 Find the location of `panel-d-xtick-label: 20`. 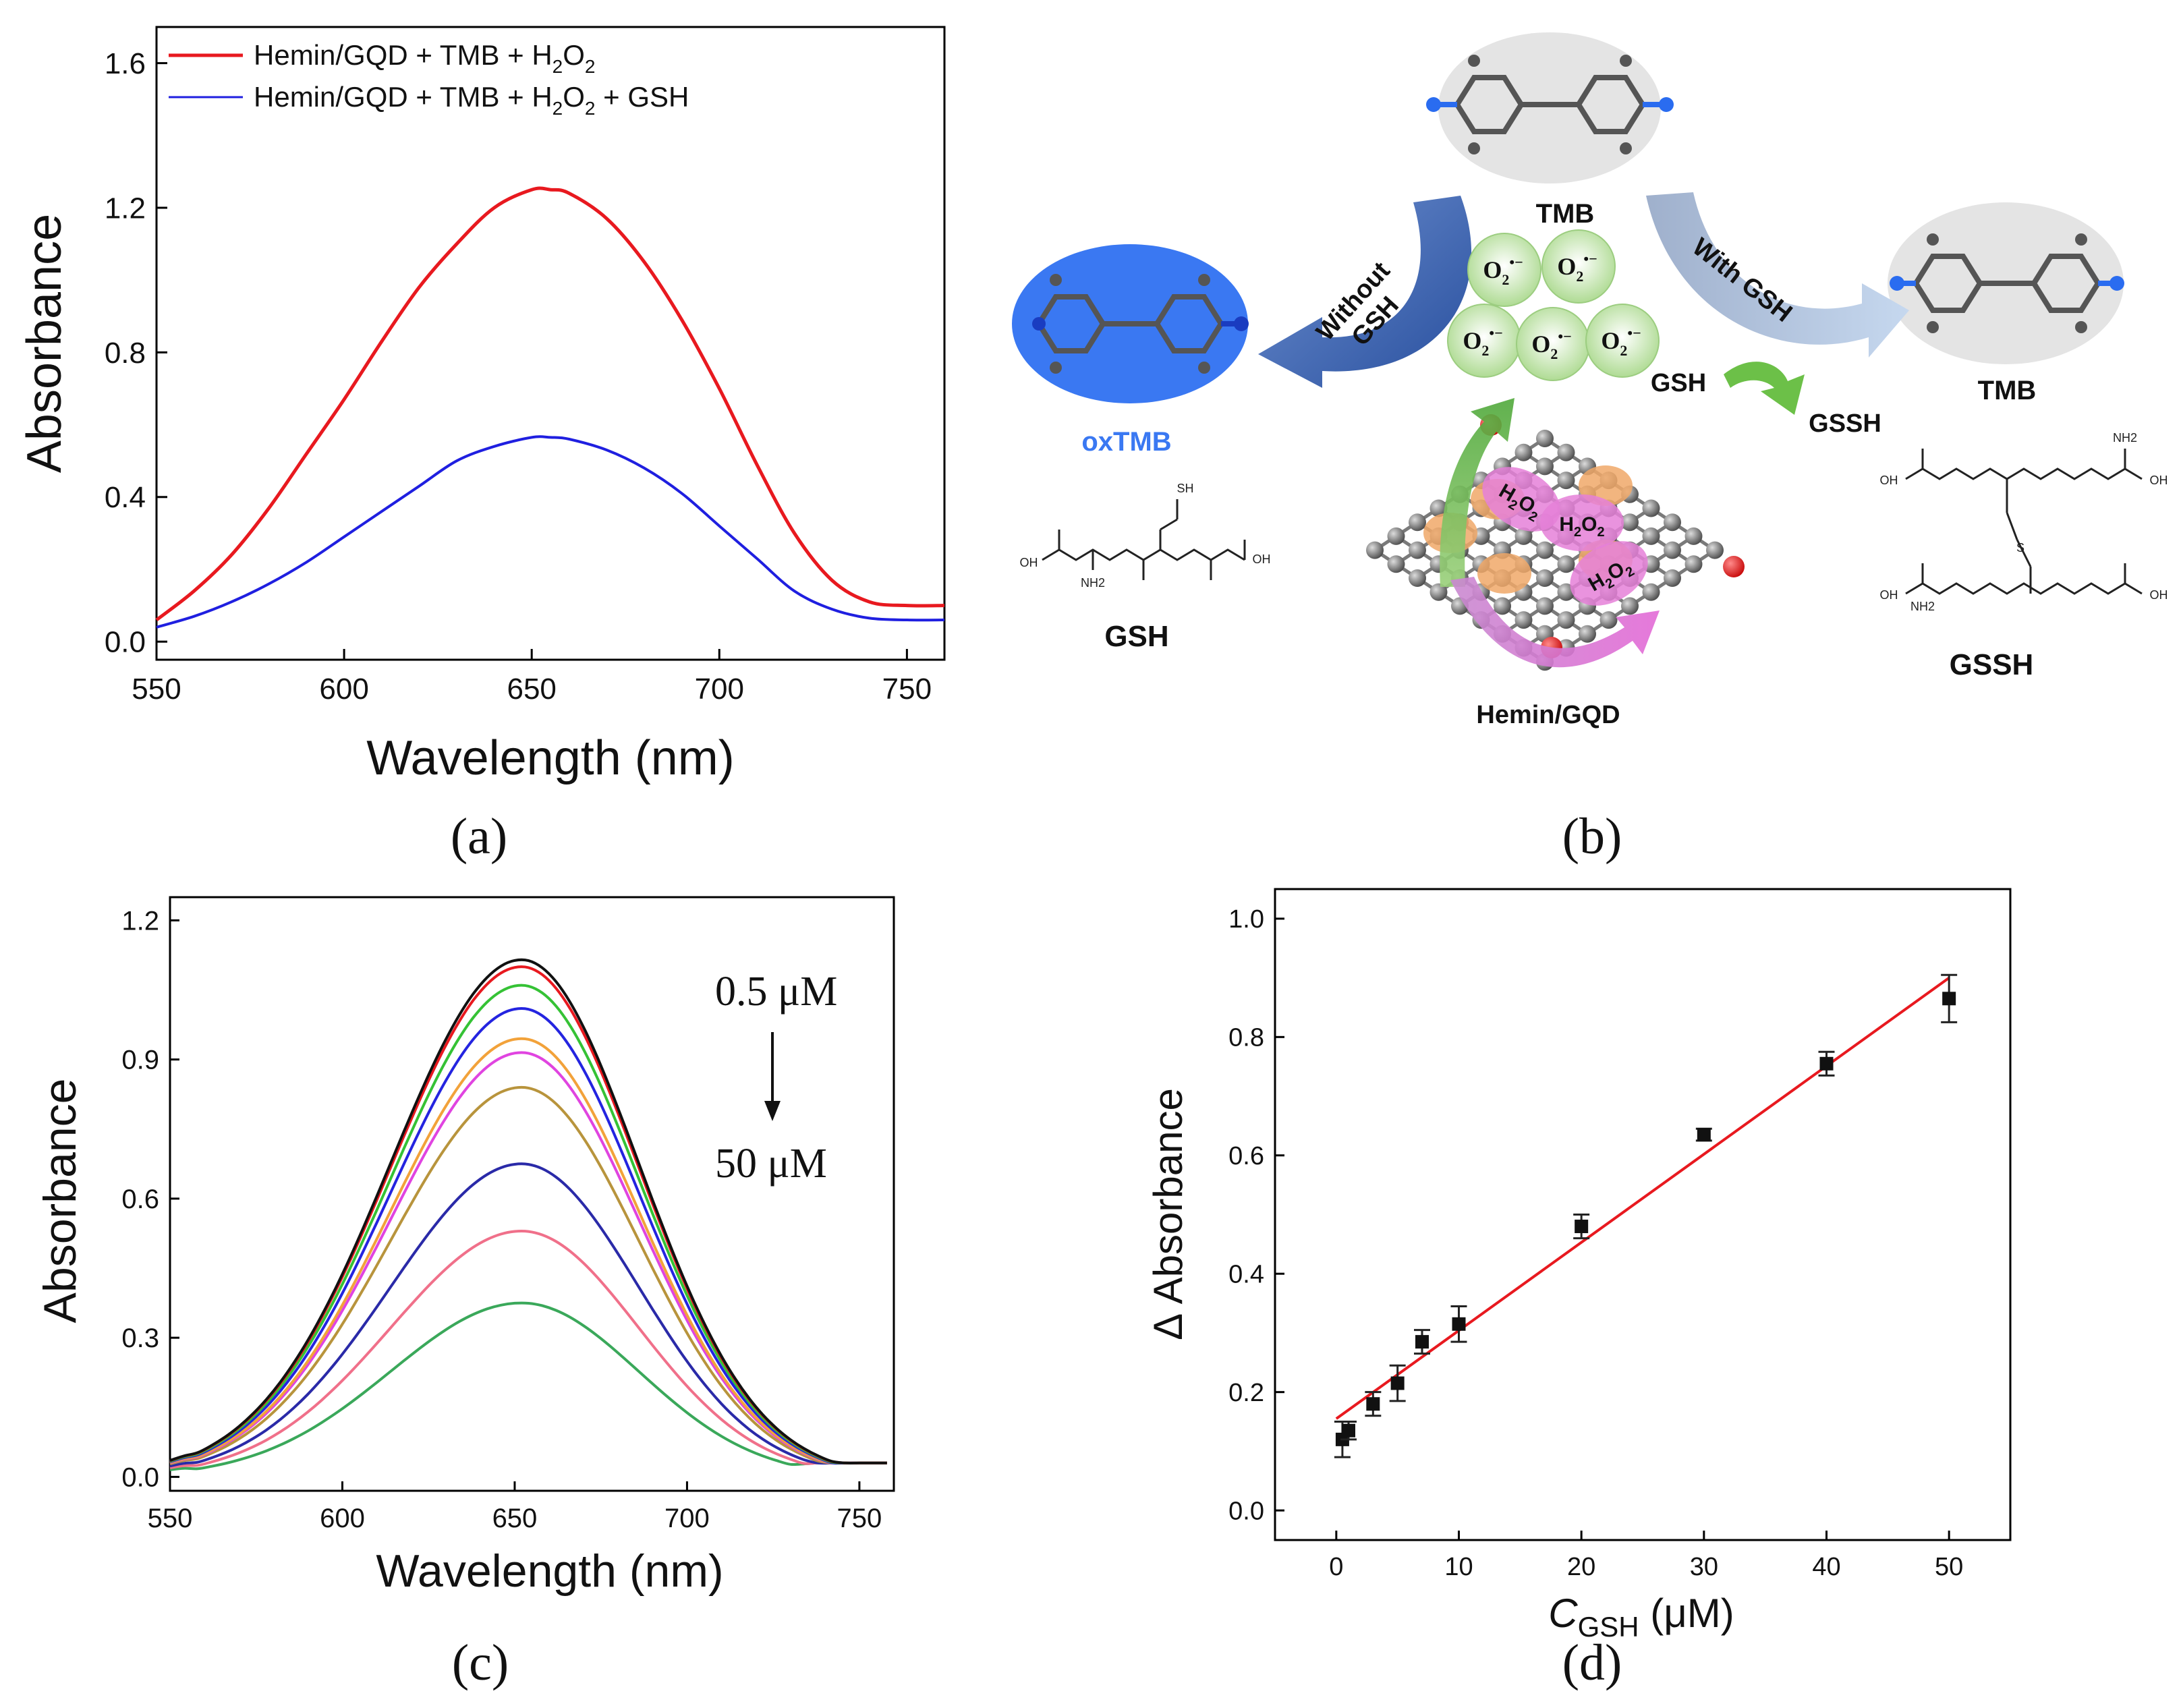

panel-d-xtick-label: 20 is located at coordinates (1581, 1567).